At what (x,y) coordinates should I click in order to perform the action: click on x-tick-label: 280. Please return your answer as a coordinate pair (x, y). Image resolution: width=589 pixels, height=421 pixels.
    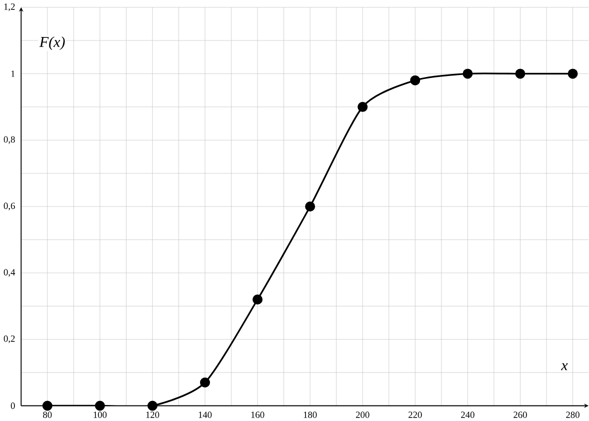
    Looking at the image, I should click on (573, 414).